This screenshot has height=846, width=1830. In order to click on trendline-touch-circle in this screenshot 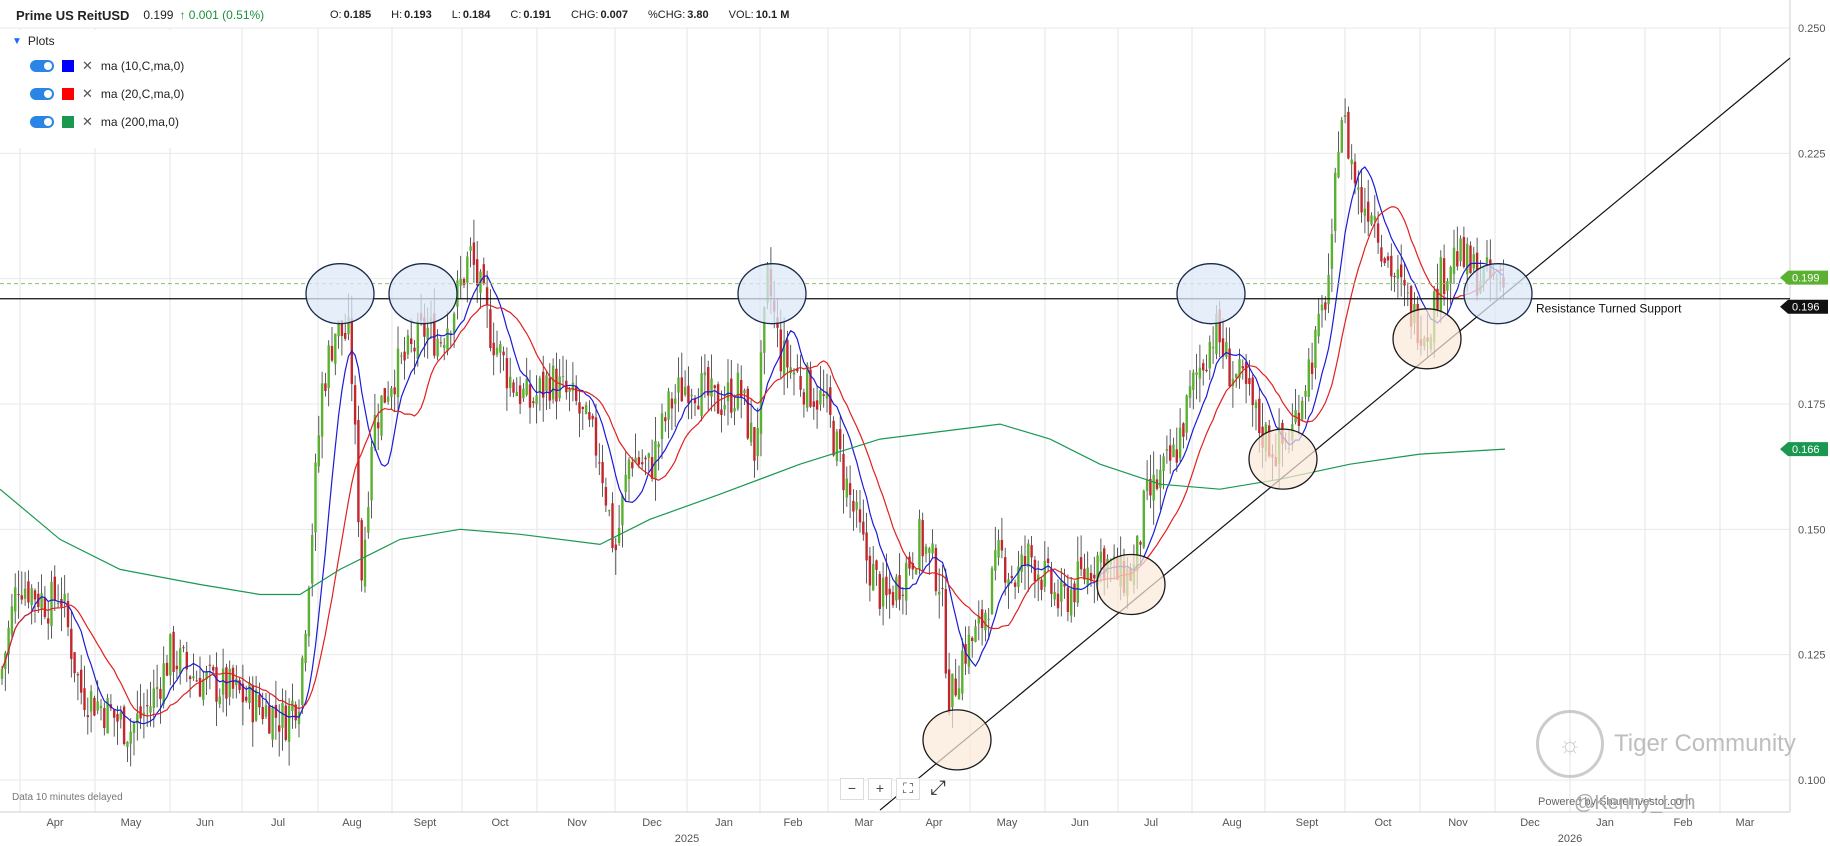, I will do `click(1283, 459)`.